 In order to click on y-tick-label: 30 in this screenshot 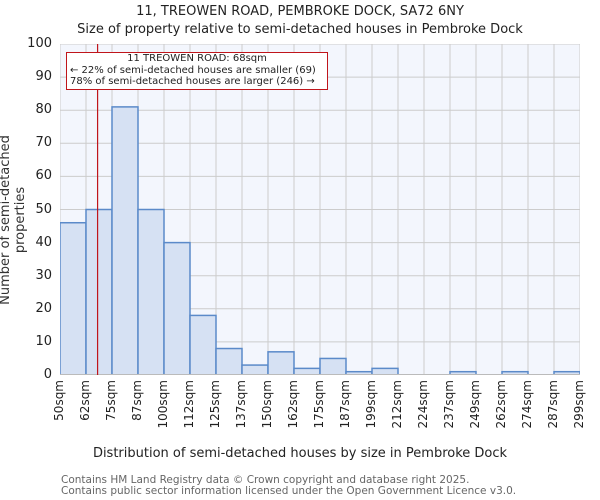, I will do `click(43, 275)`.